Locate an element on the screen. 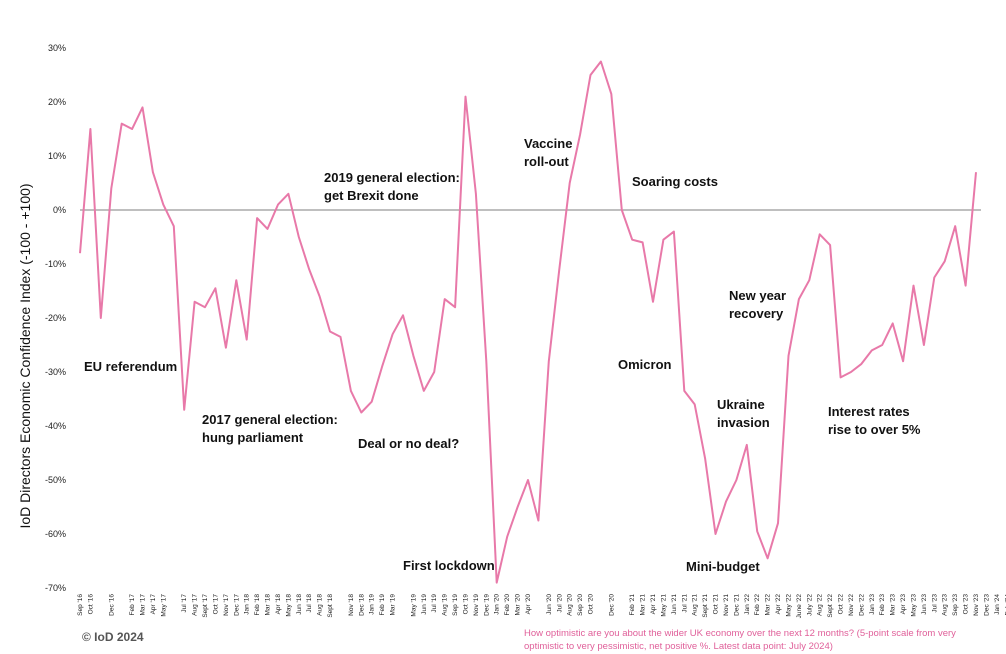  x-tick-label: Aug '23 is located at coordinates (945, 605).